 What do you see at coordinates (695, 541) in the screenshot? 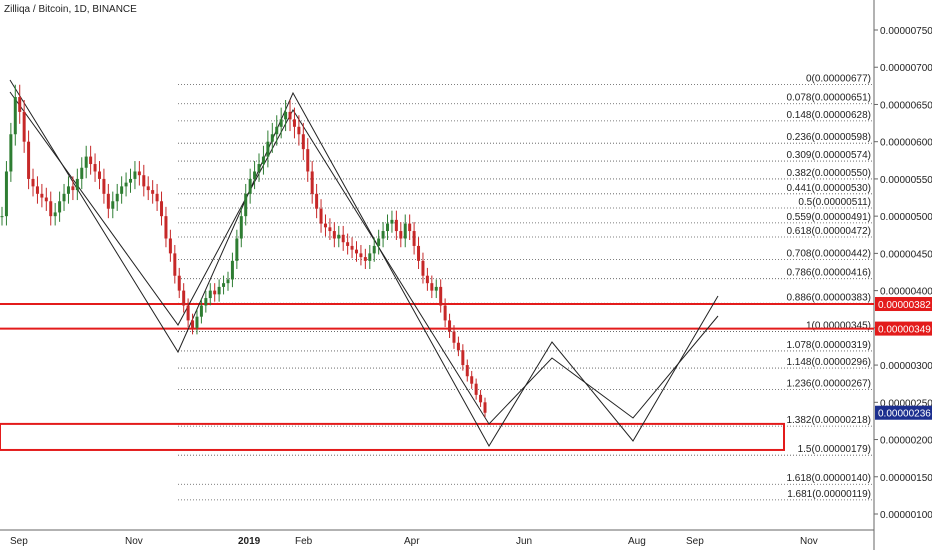
I see `x-tick-label: Sep` at bounding box center [695, 541].